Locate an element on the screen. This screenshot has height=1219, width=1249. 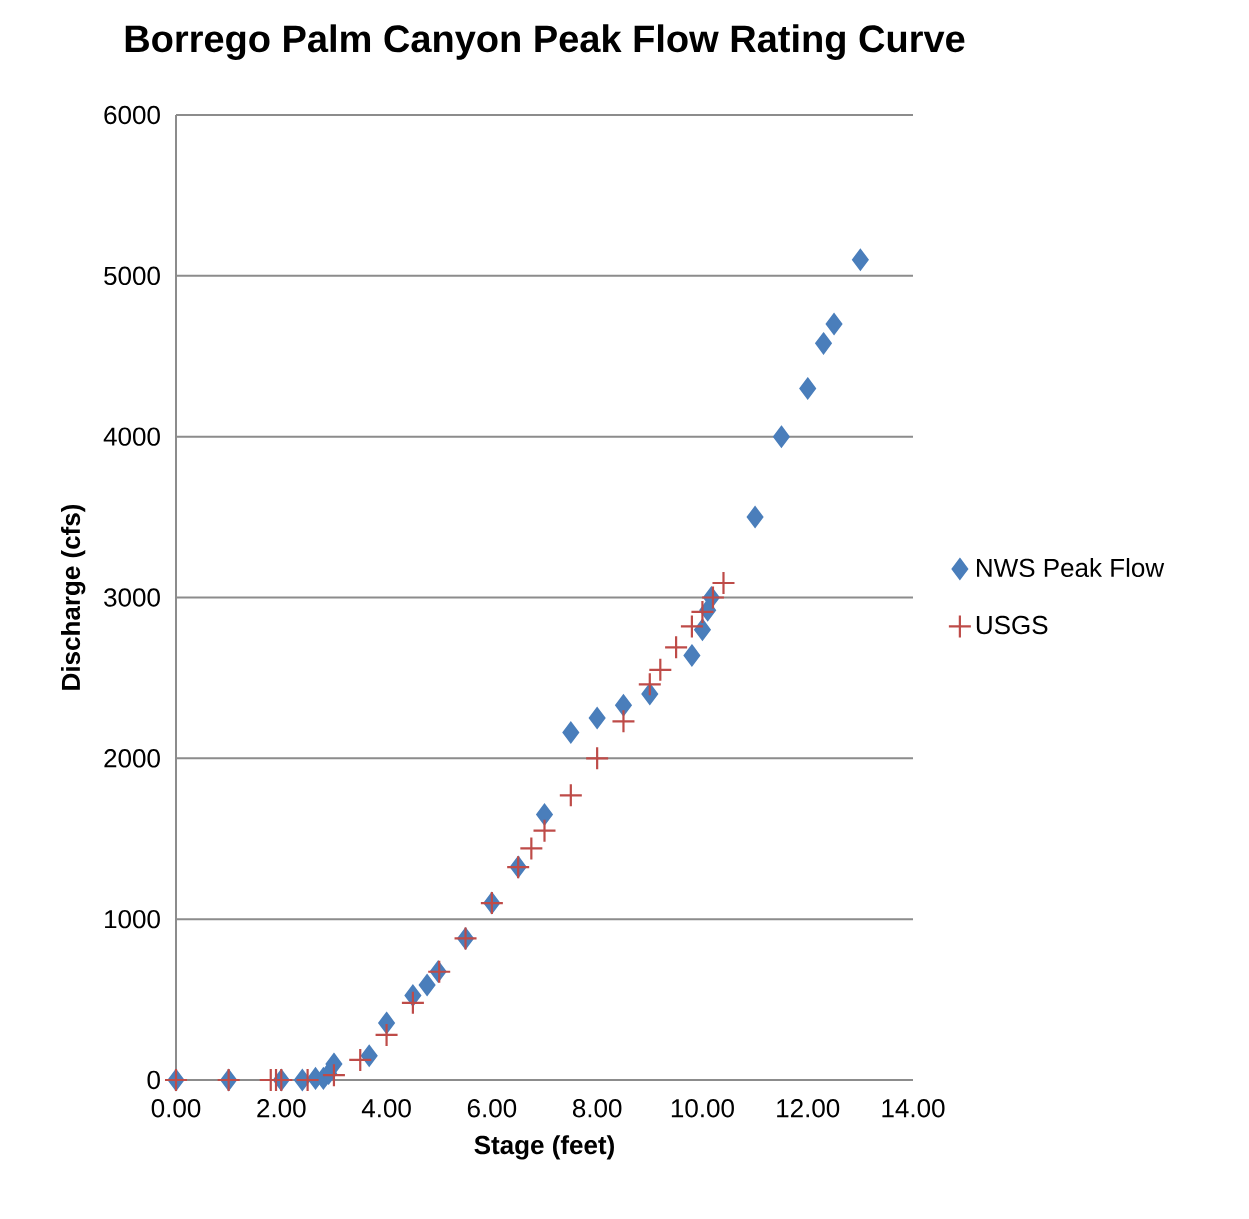
x-tick-label: 10.00 is located at coordinates (702, 1108).